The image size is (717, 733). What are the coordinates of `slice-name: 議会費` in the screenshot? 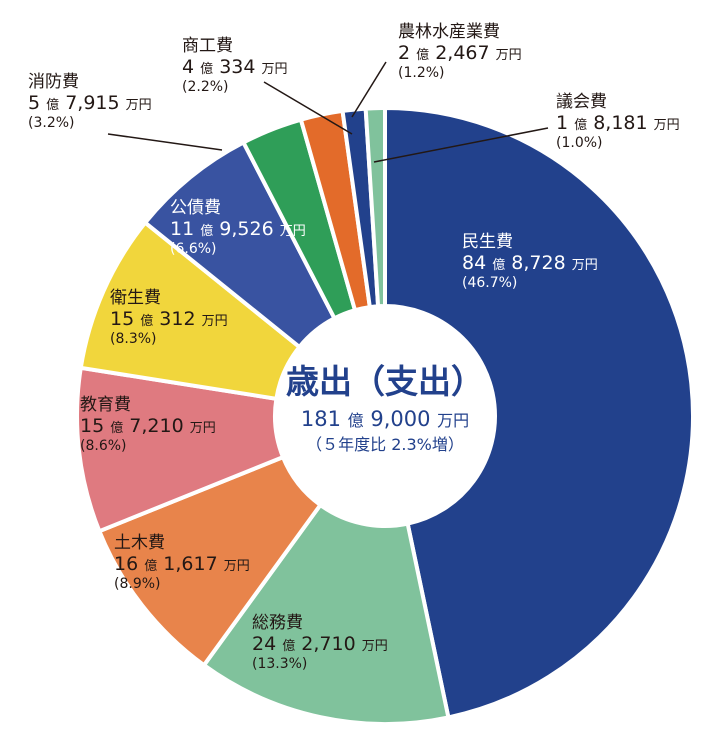 It's located at (581, 102).